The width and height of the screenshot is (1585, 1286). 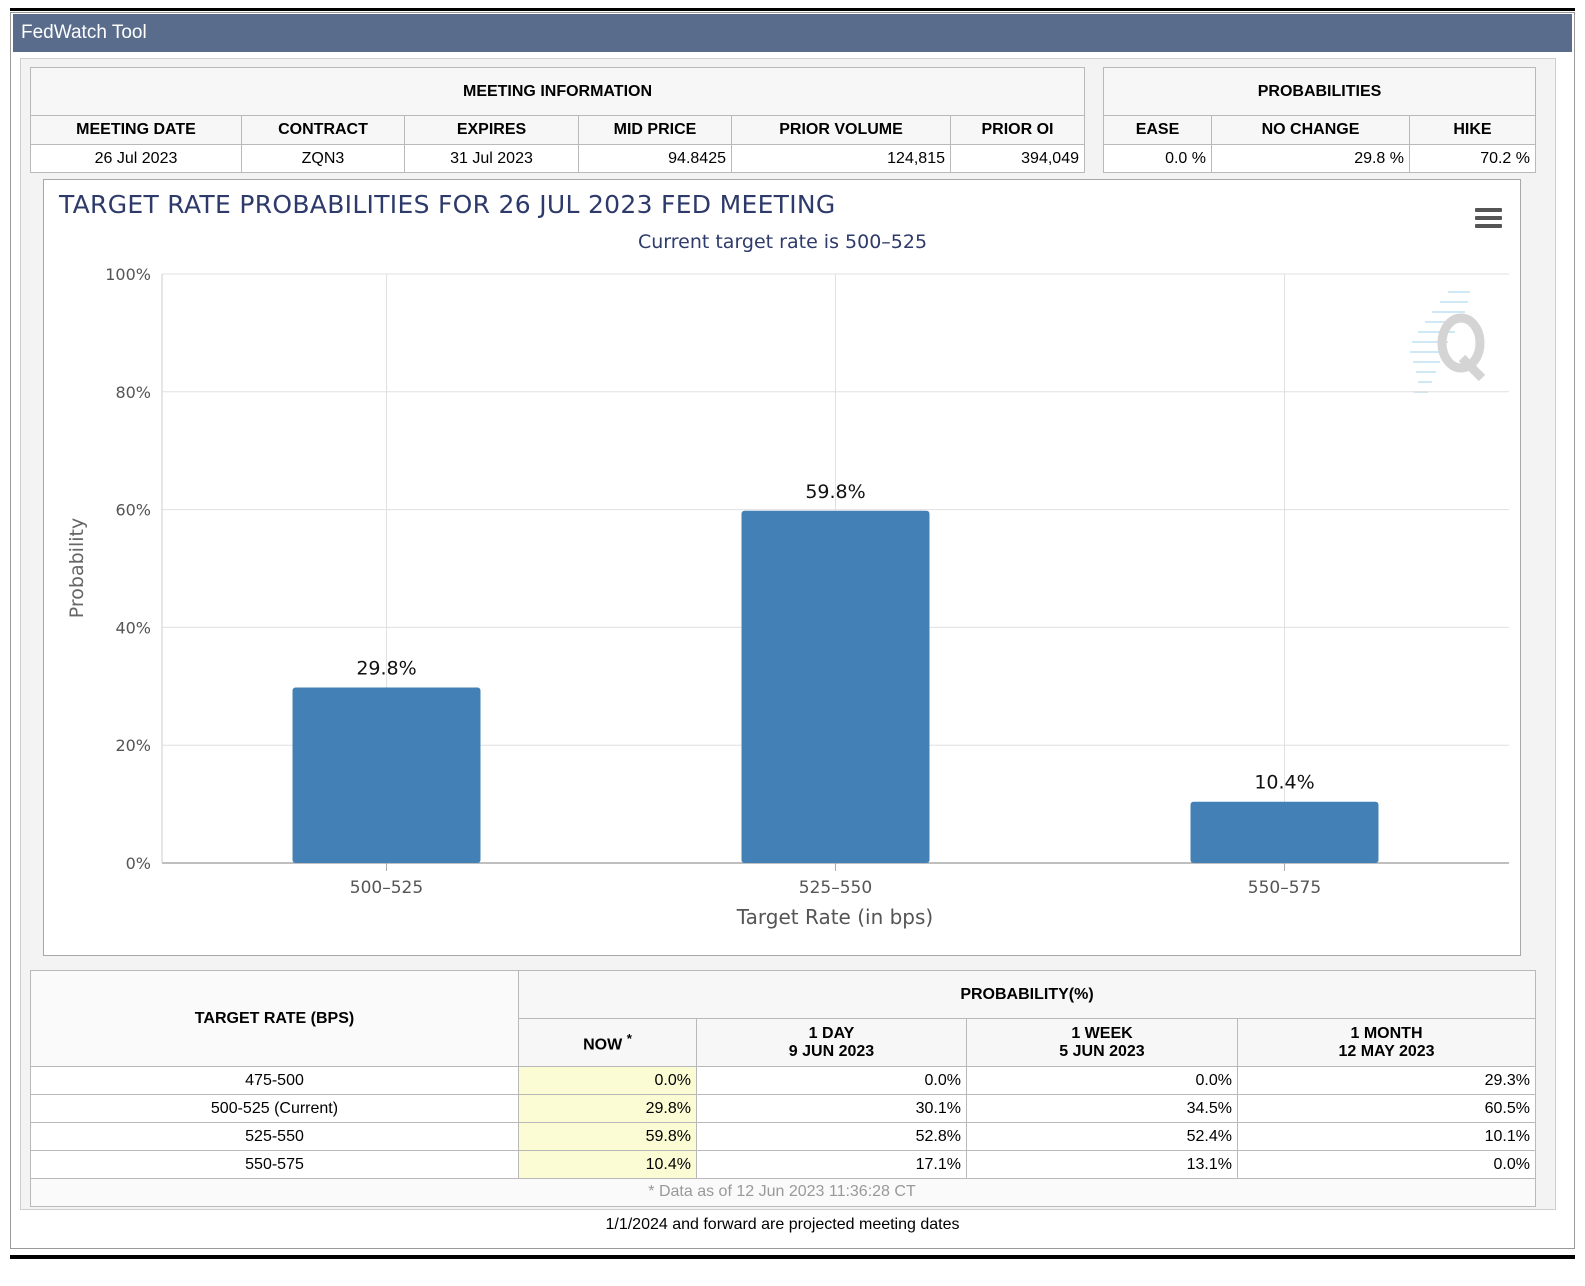 I want to click on hike-value: 70.2 %, so click(x=1472, y=158).